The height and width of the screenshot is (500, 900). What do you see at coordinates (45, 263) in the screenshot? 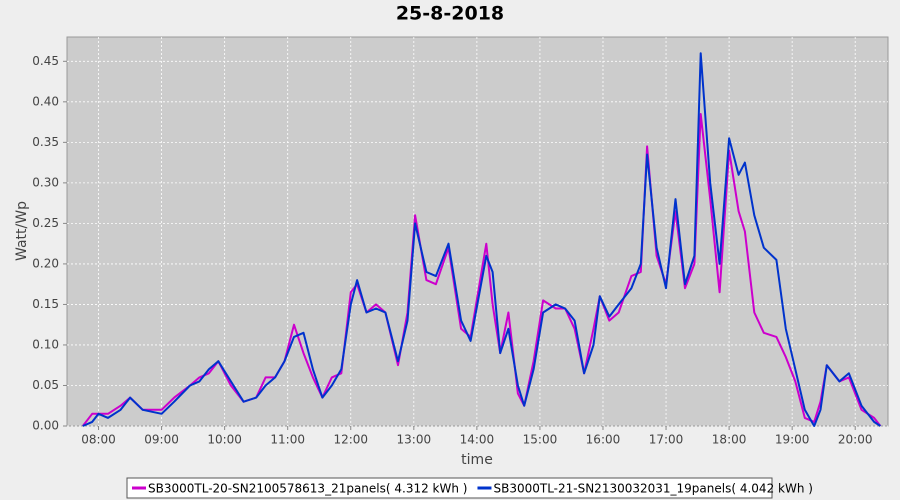
I see `y-tick-label: 0.20` at bounding box center [45, 263].